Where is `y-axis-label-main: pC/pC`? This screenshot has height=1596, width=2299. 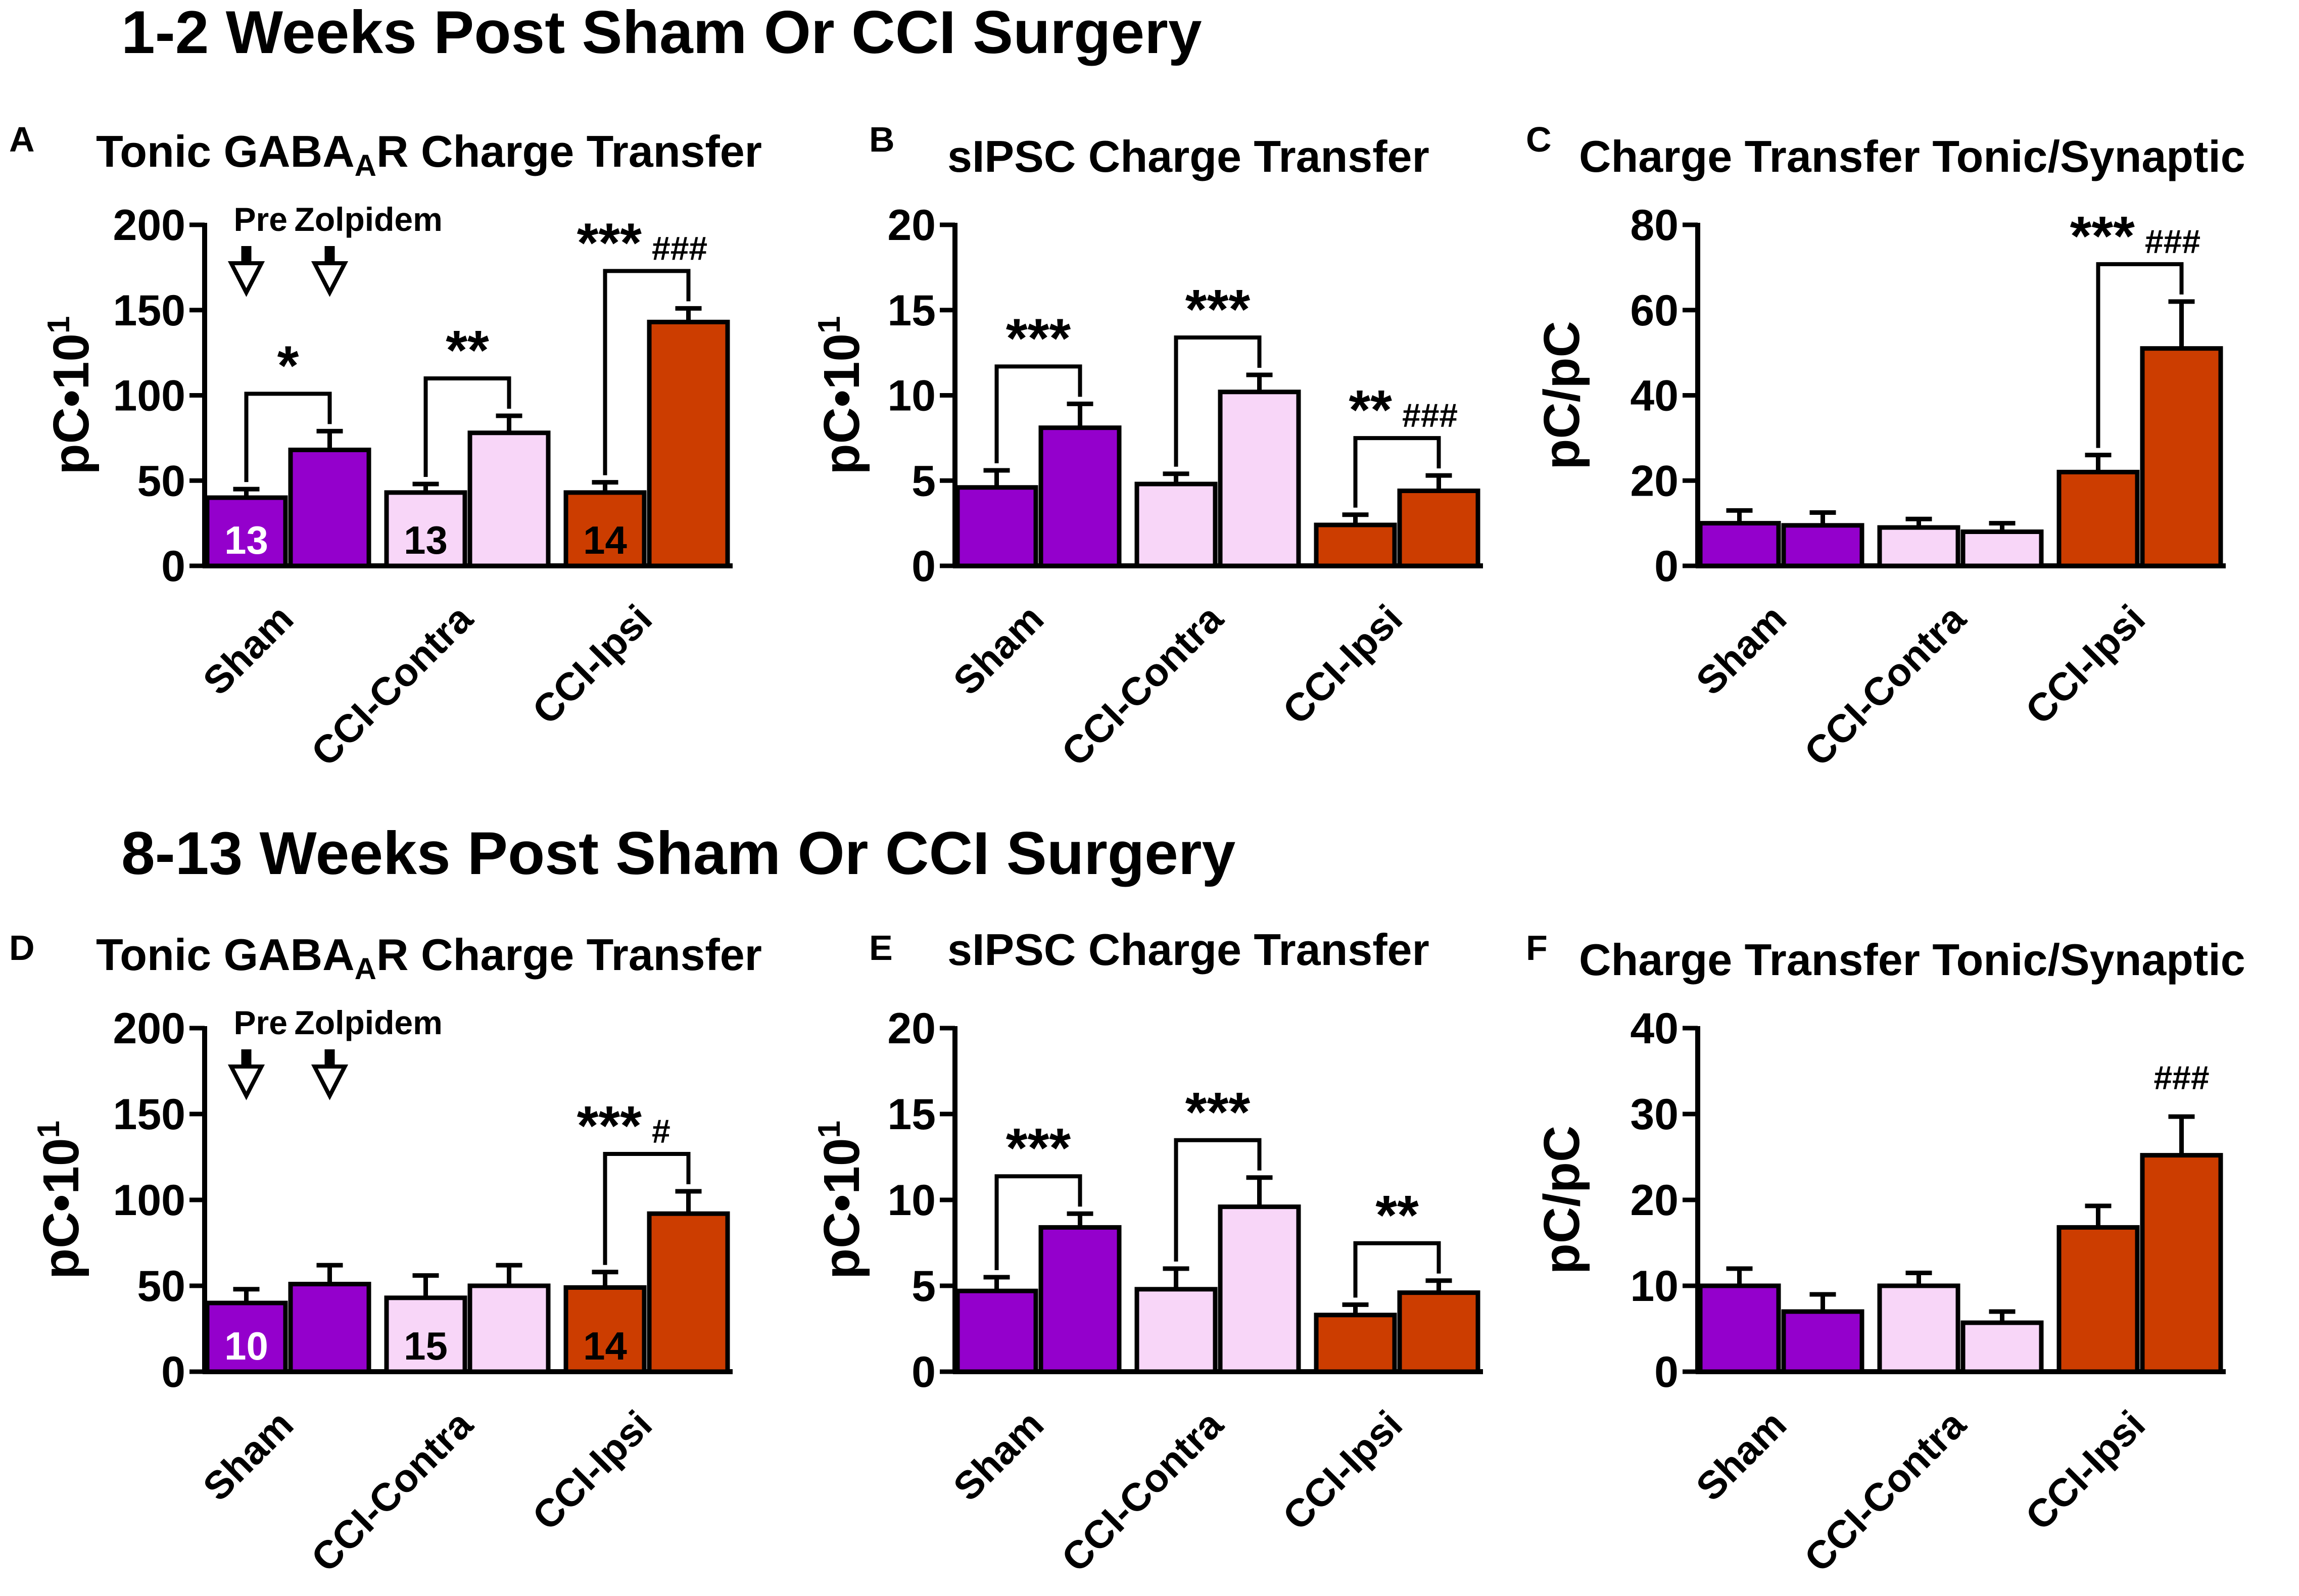
y-axis-label-main: pC/pC is located at coordinates (1562, 395).